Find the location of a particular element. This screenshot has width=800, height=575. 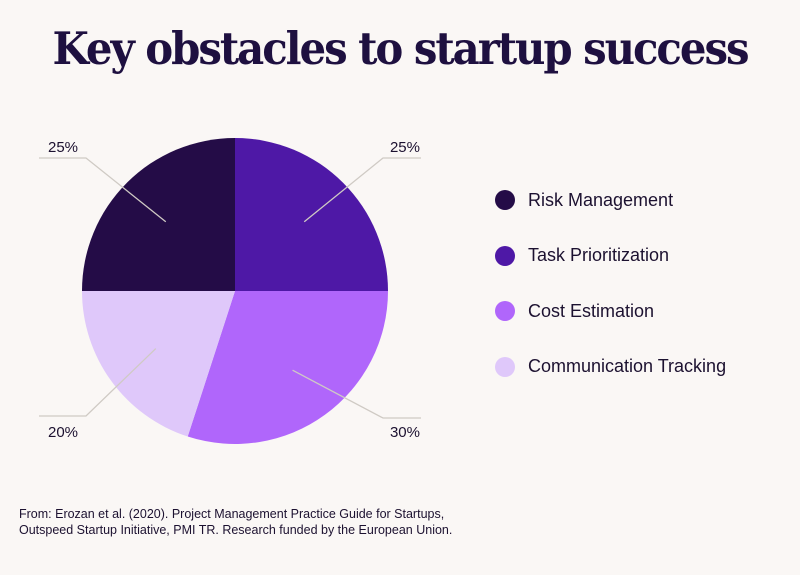

chart-title: Key obstacles to startup success is located at coordinates (400, 48).